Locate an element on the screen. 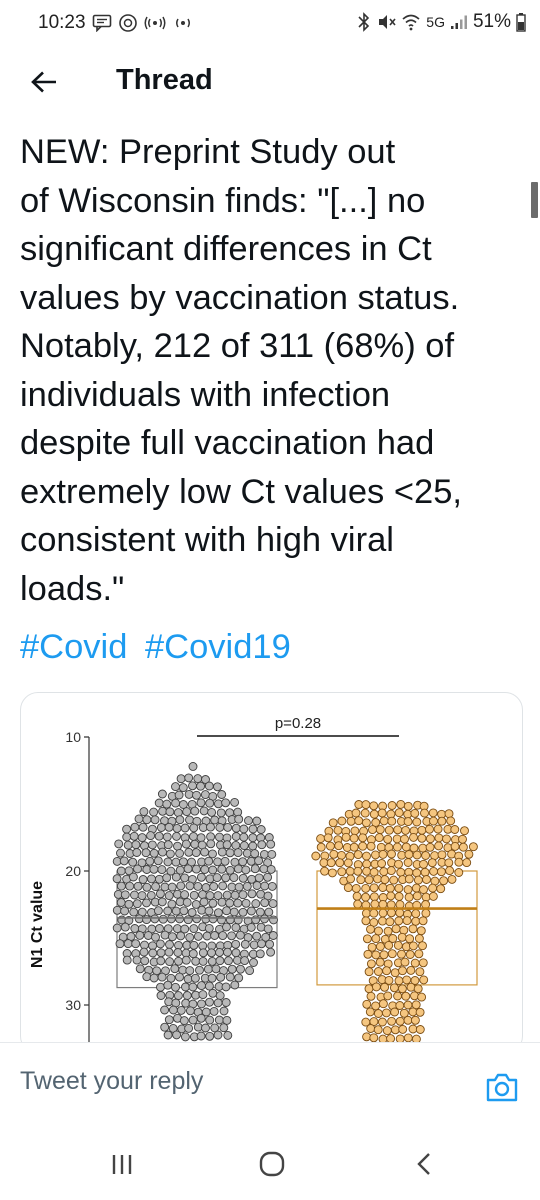  tweet-hashtags: #Covid #Covid19 is located at coordinates (159, 647).